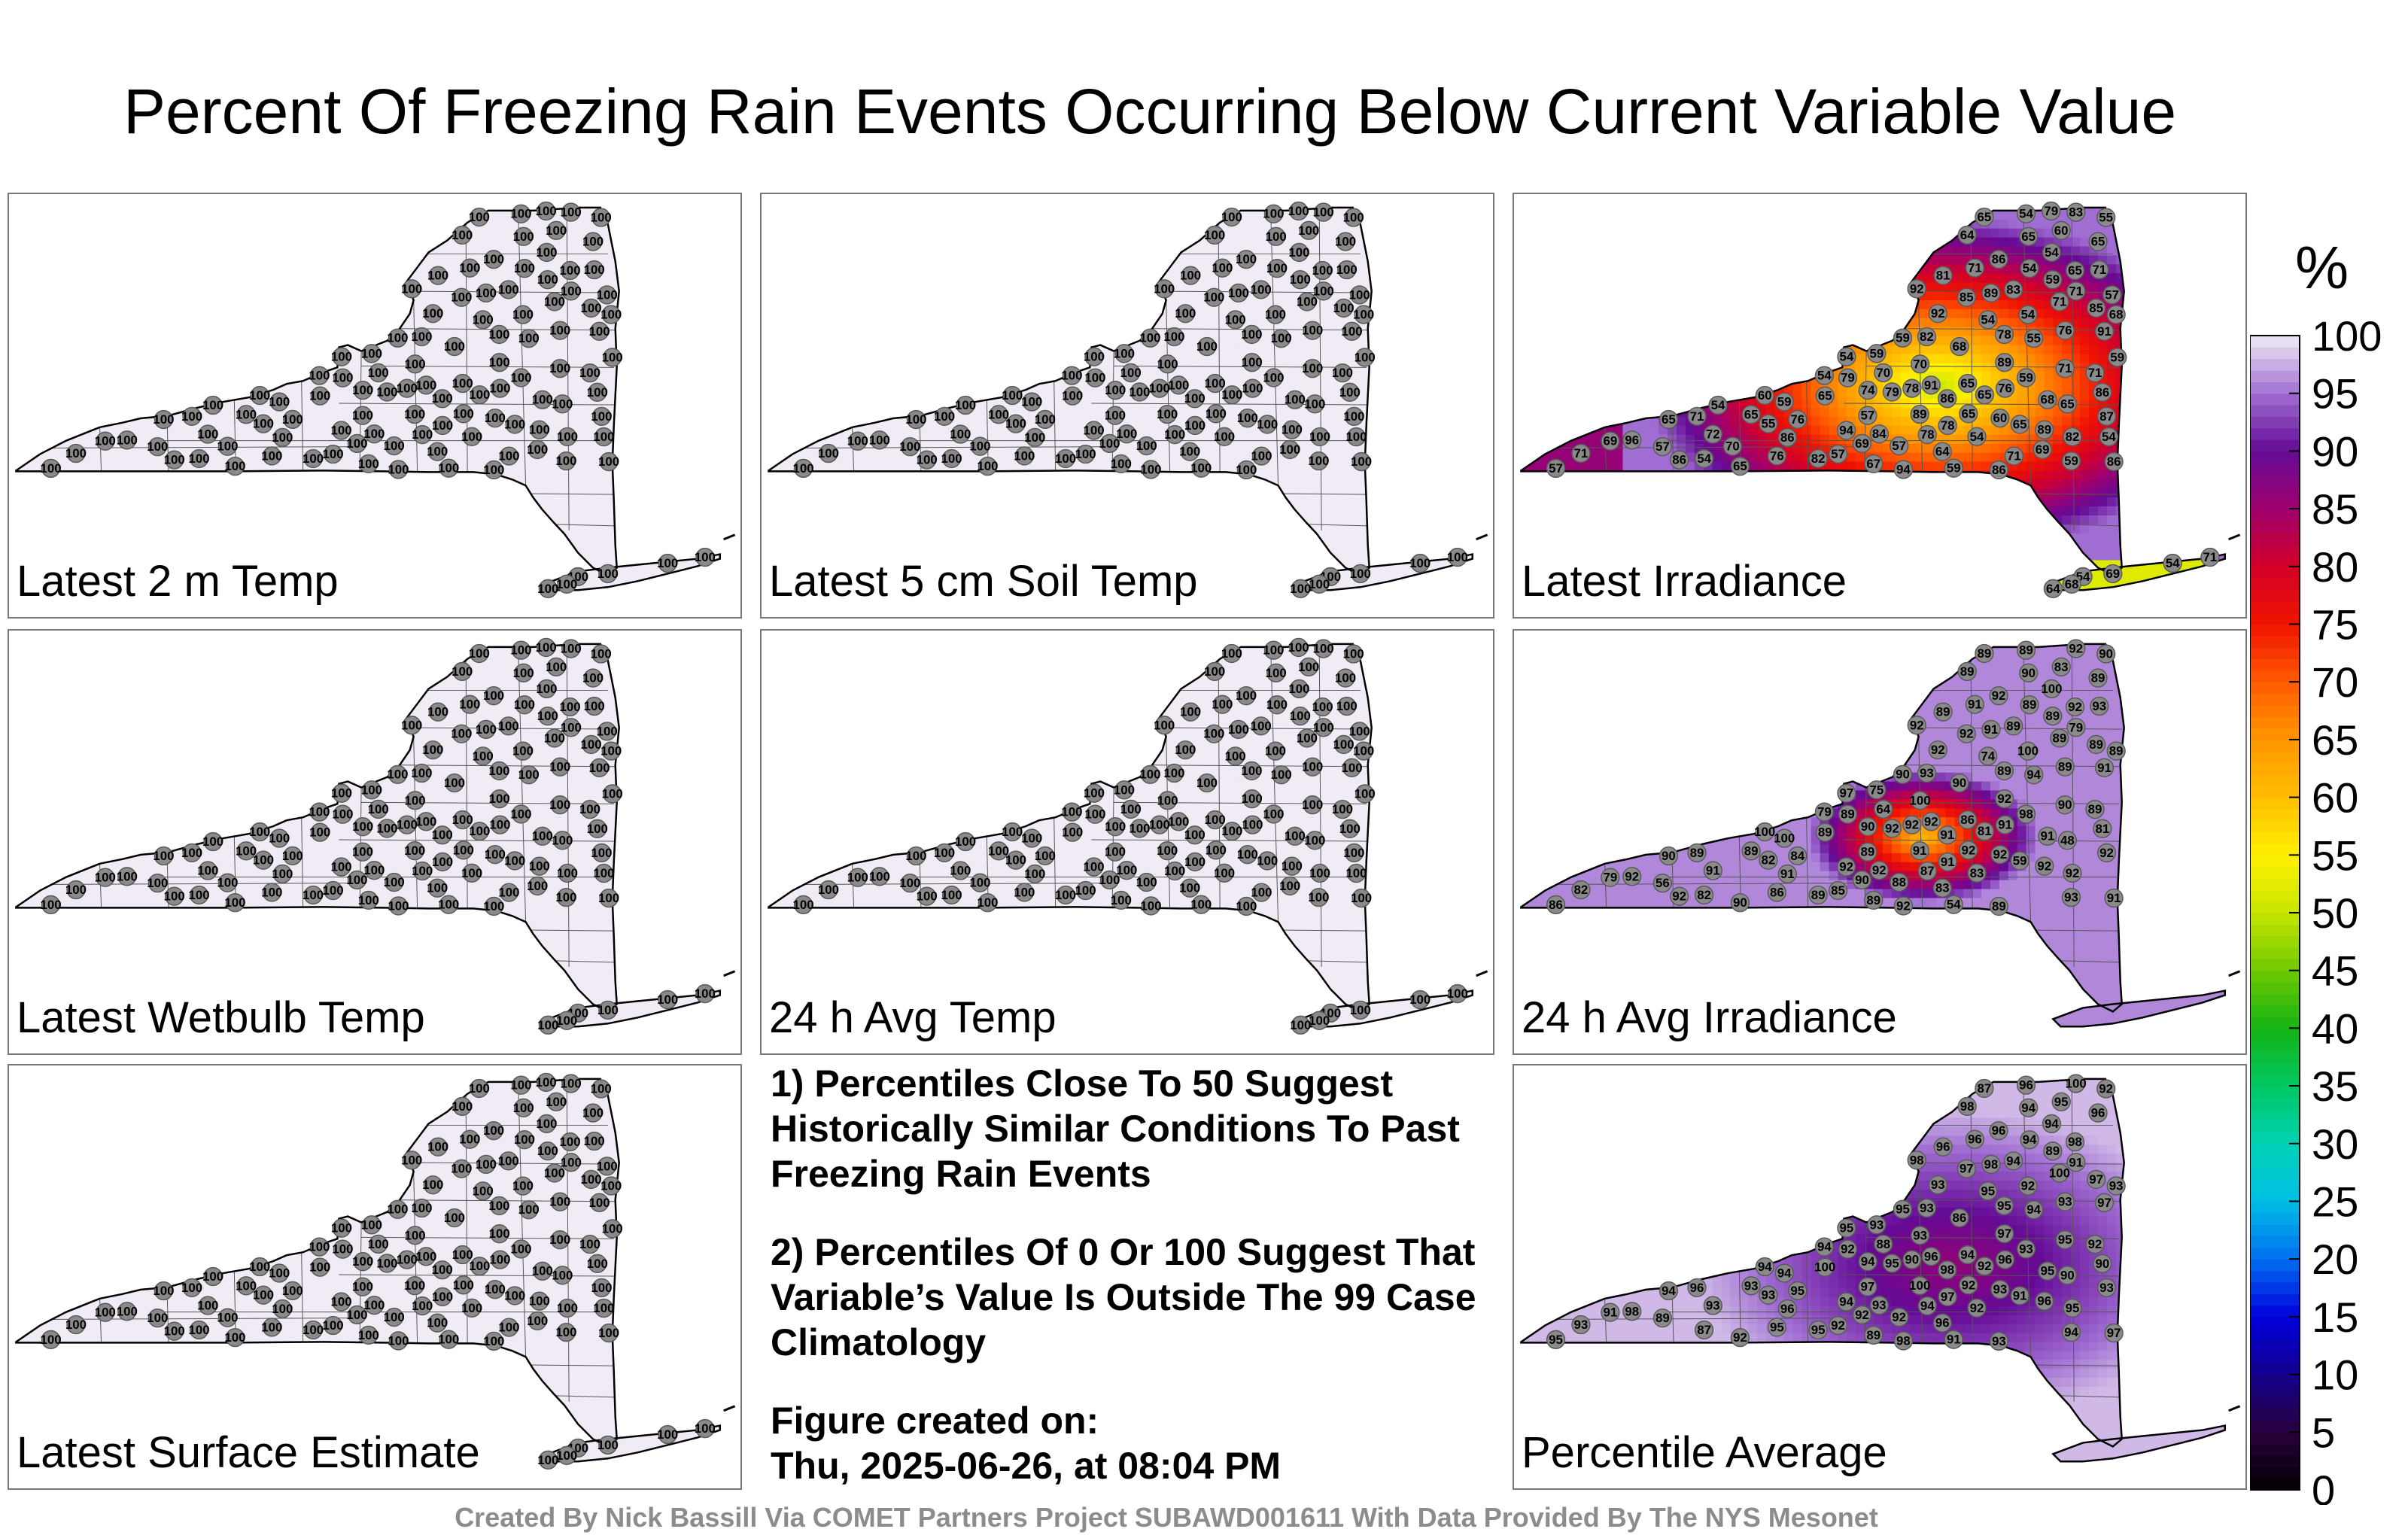 This screenshot has width=2408, height=1535. What do you see at coordinates (1959, 346) in the screenshot?
I see `station-marker: 68` at bounding box center [1959, 346].